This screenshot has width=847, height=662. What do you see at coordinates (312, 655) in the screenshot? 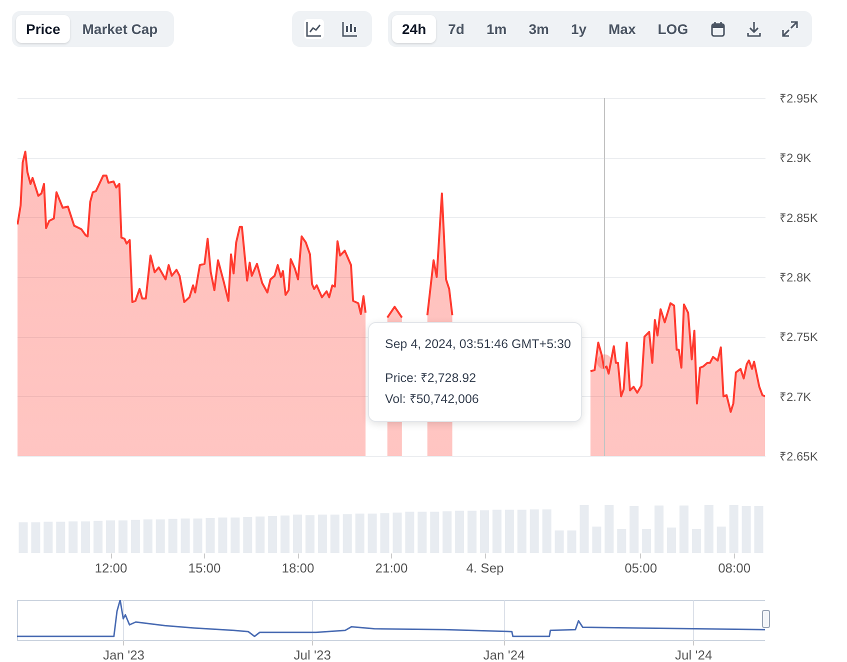
I see `x-tick-label: Jul '23` at bounding box center [312, 655].